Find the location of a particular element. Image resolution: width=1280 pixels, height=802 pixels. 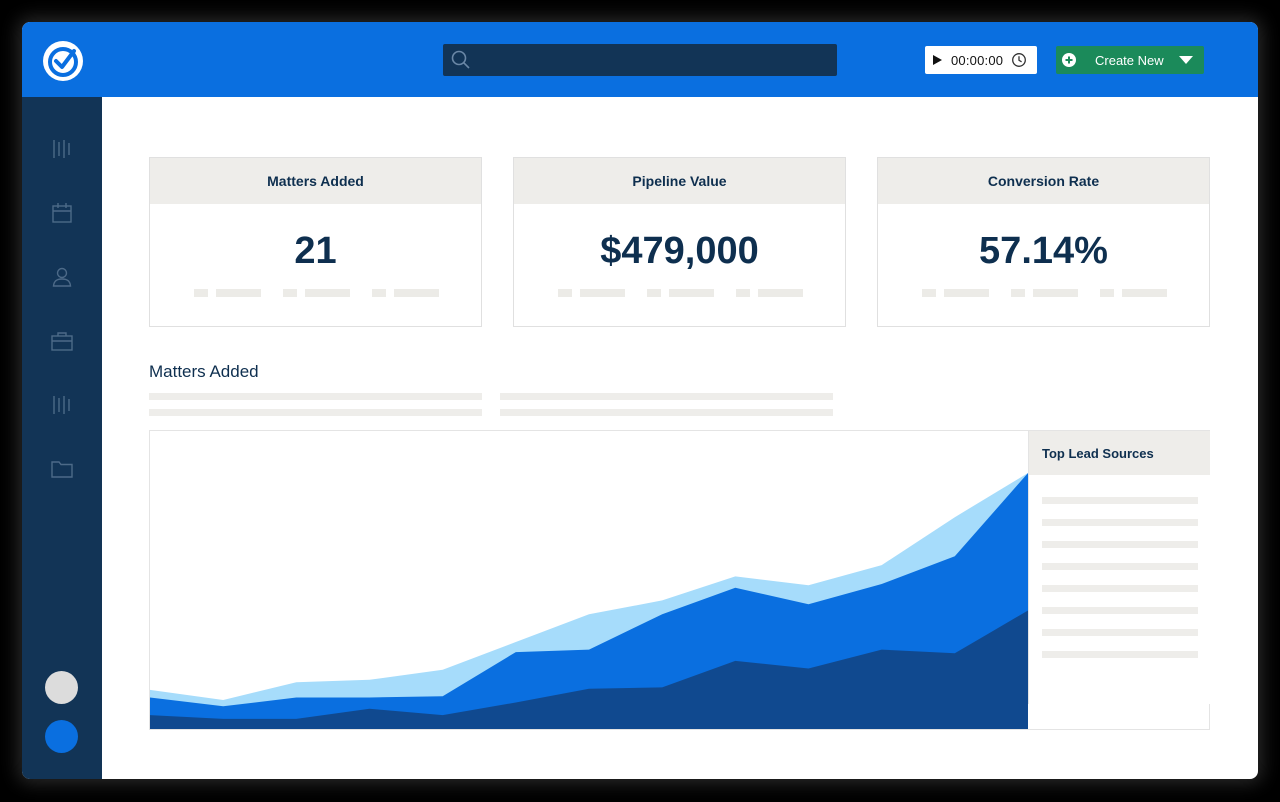

calendar-icon is located at coordinates (62, 213).